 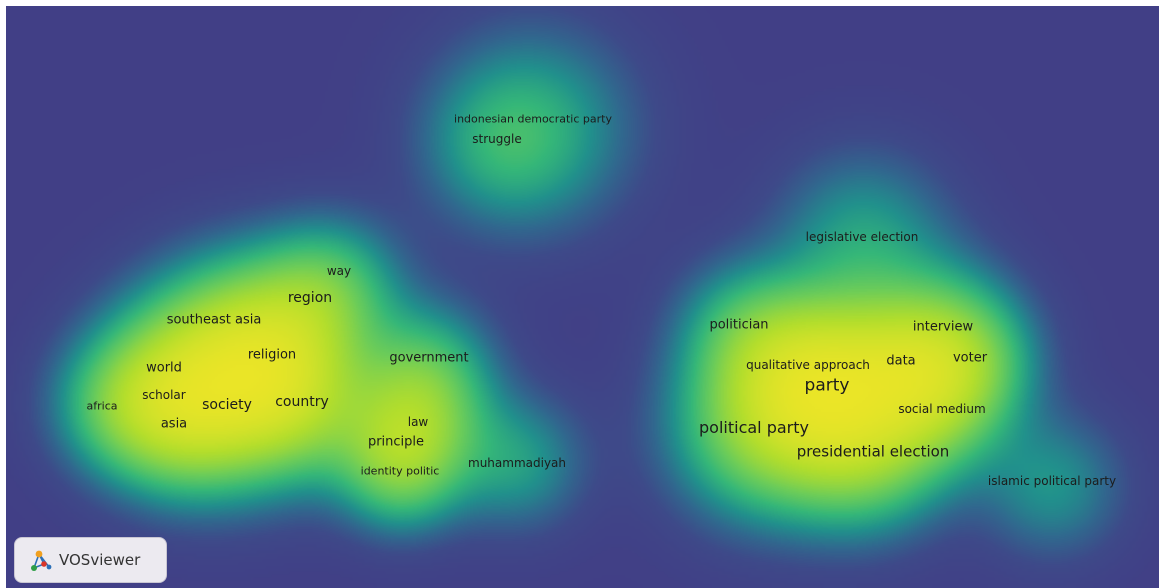 What do you see at coordinates (943, 327) in the screenshot?
I see `term-interview: interview` at bounding box center [943, 327].